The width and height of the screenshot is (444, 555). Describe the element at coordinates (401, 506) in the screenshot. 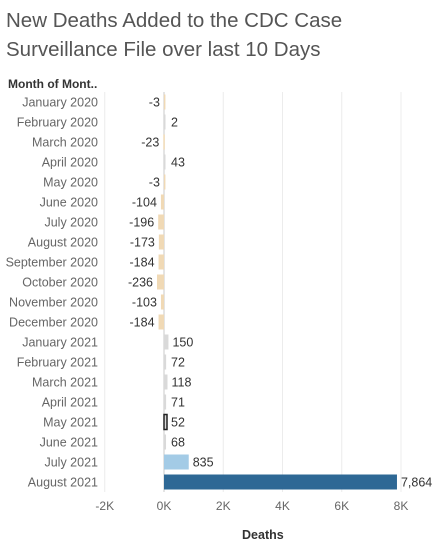

I see `x-tick-label: 8K` at that location.